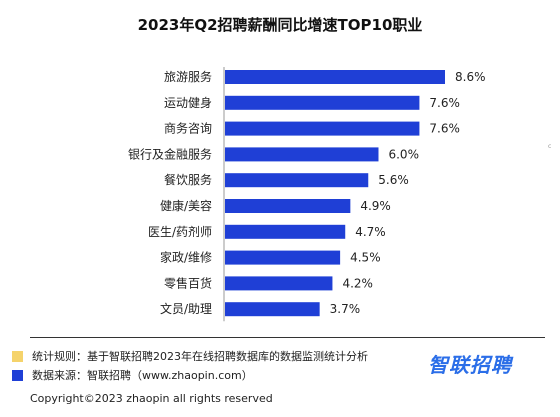  What do you see at coordinates (186, 308) in the screenshot?
I see `category-label: 文员/助理` at bounding box center [186, 308].